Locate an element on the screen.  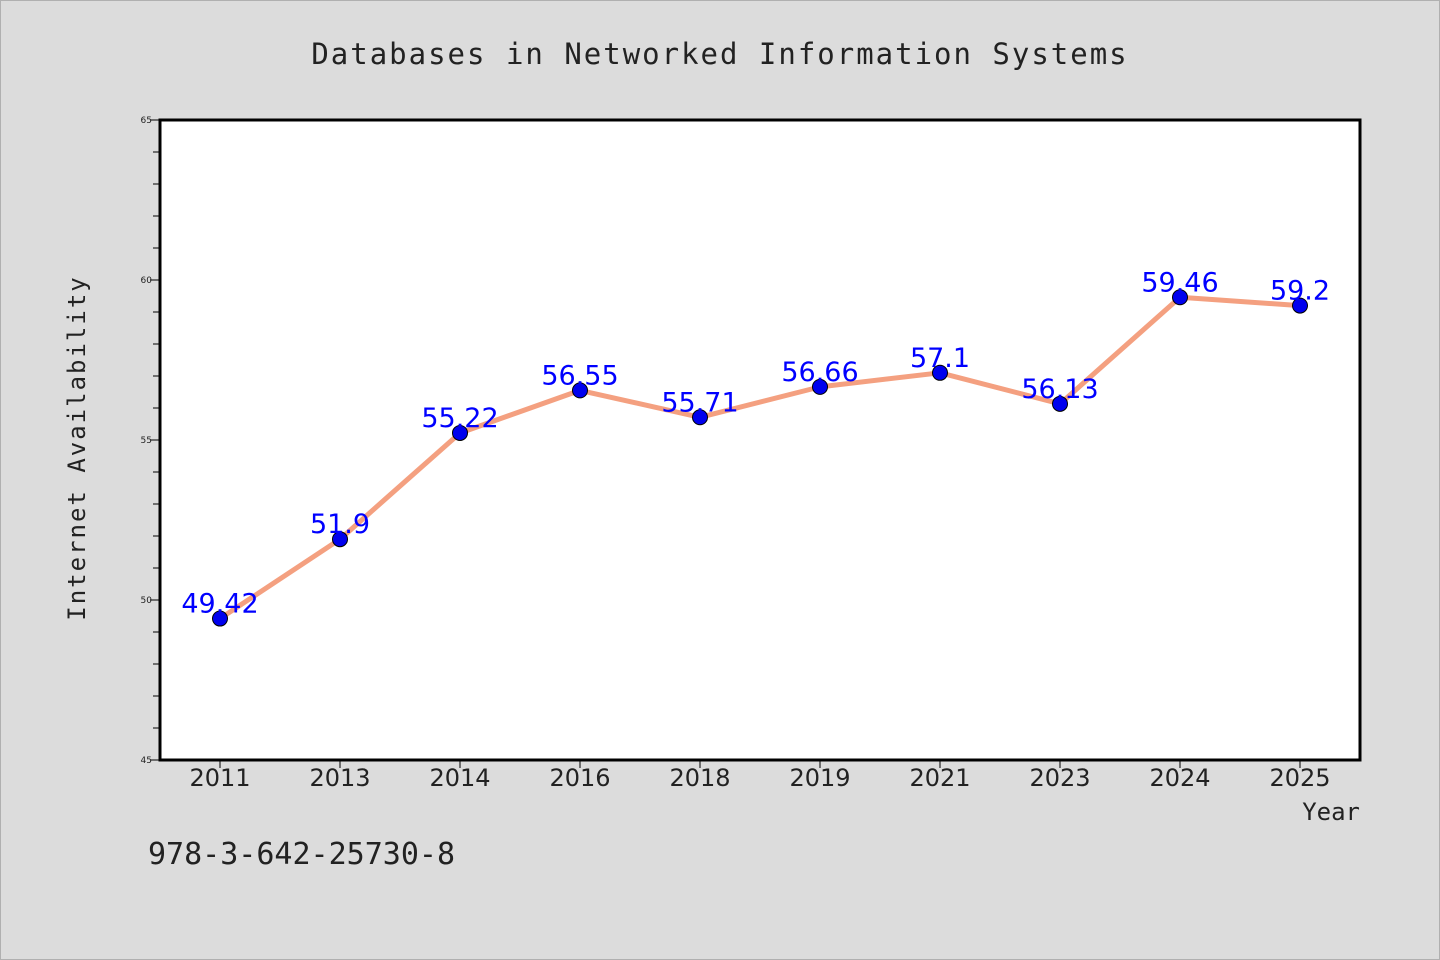
data-label: 55.22 is located at coordinates (459, 418).